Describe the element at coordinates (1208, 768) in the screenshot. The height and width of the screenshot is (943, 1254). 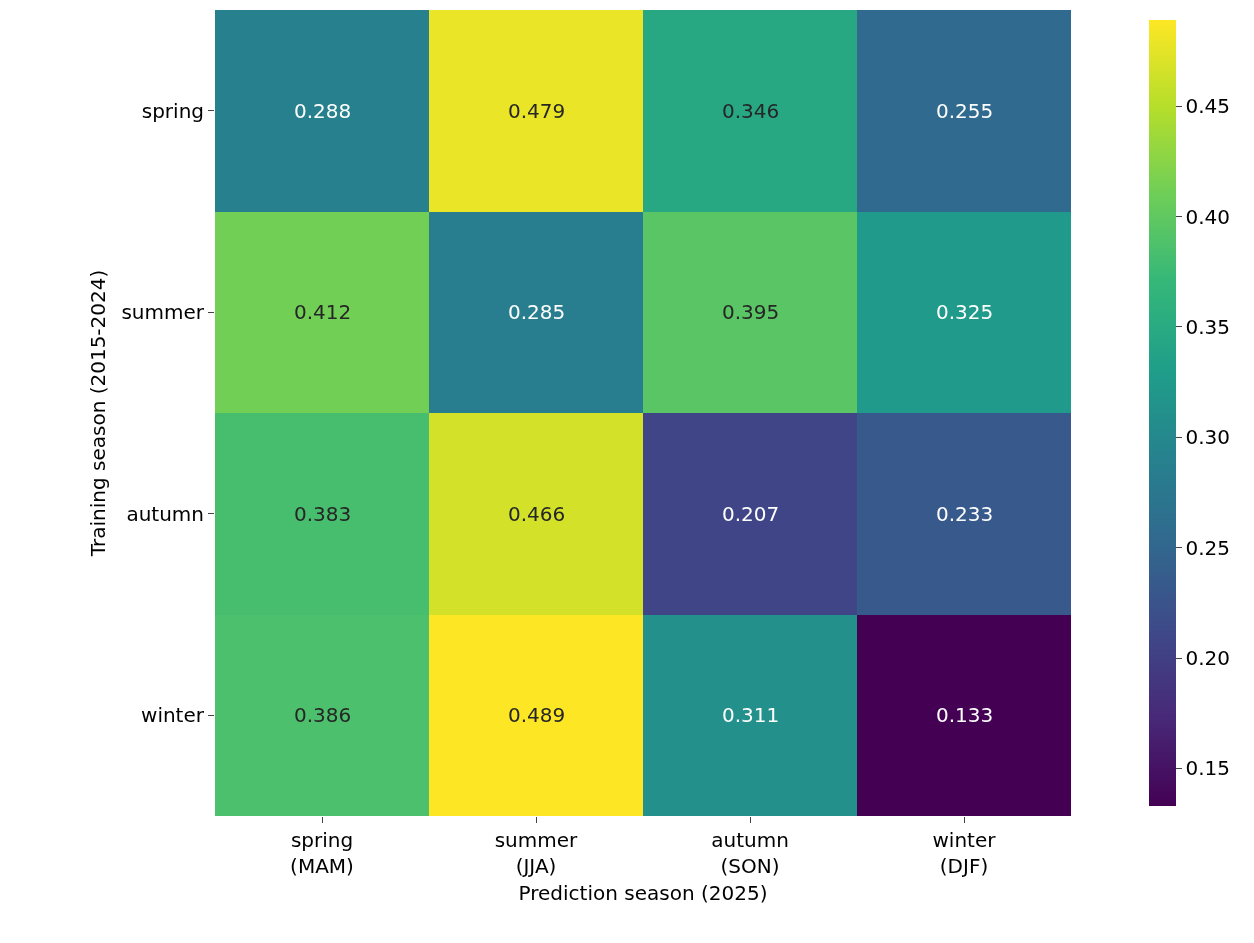
I see `color-bar-label: 0.15` at that location.